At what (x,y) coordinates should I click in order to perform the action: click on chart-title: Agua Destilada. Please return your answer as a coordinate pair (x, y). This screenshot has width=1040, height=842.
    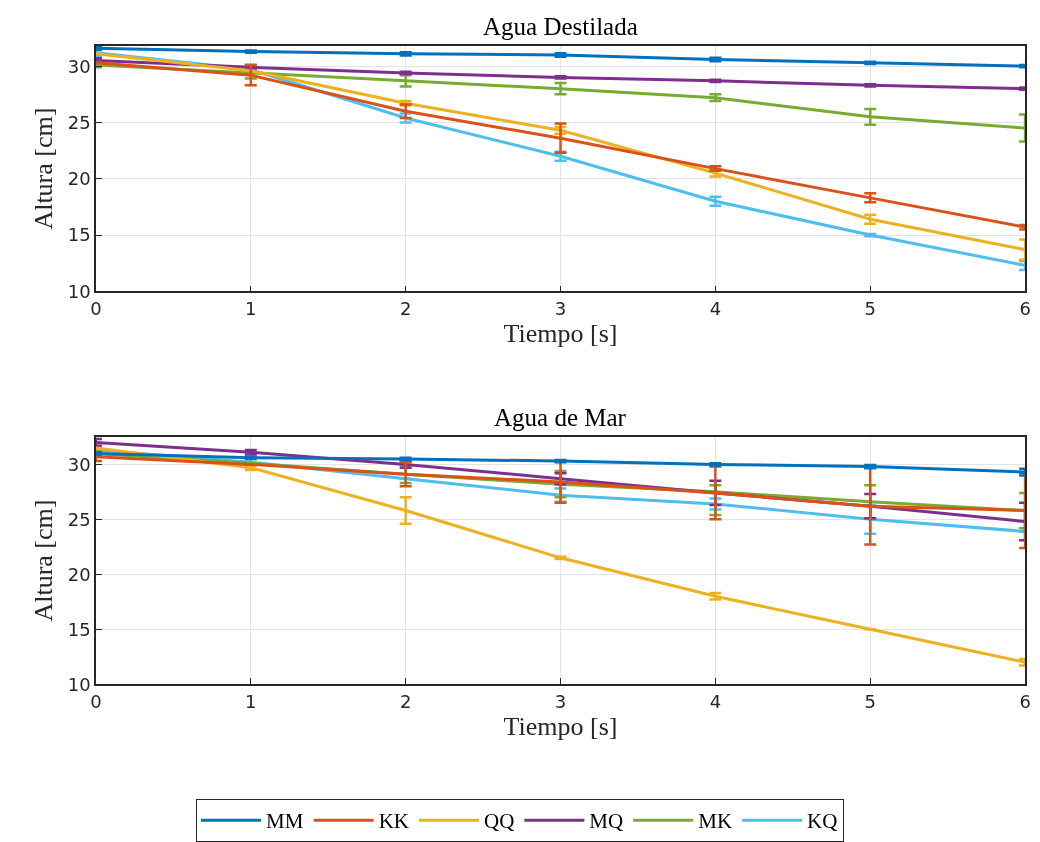
    Looking at the image, I should click on (560, 26).